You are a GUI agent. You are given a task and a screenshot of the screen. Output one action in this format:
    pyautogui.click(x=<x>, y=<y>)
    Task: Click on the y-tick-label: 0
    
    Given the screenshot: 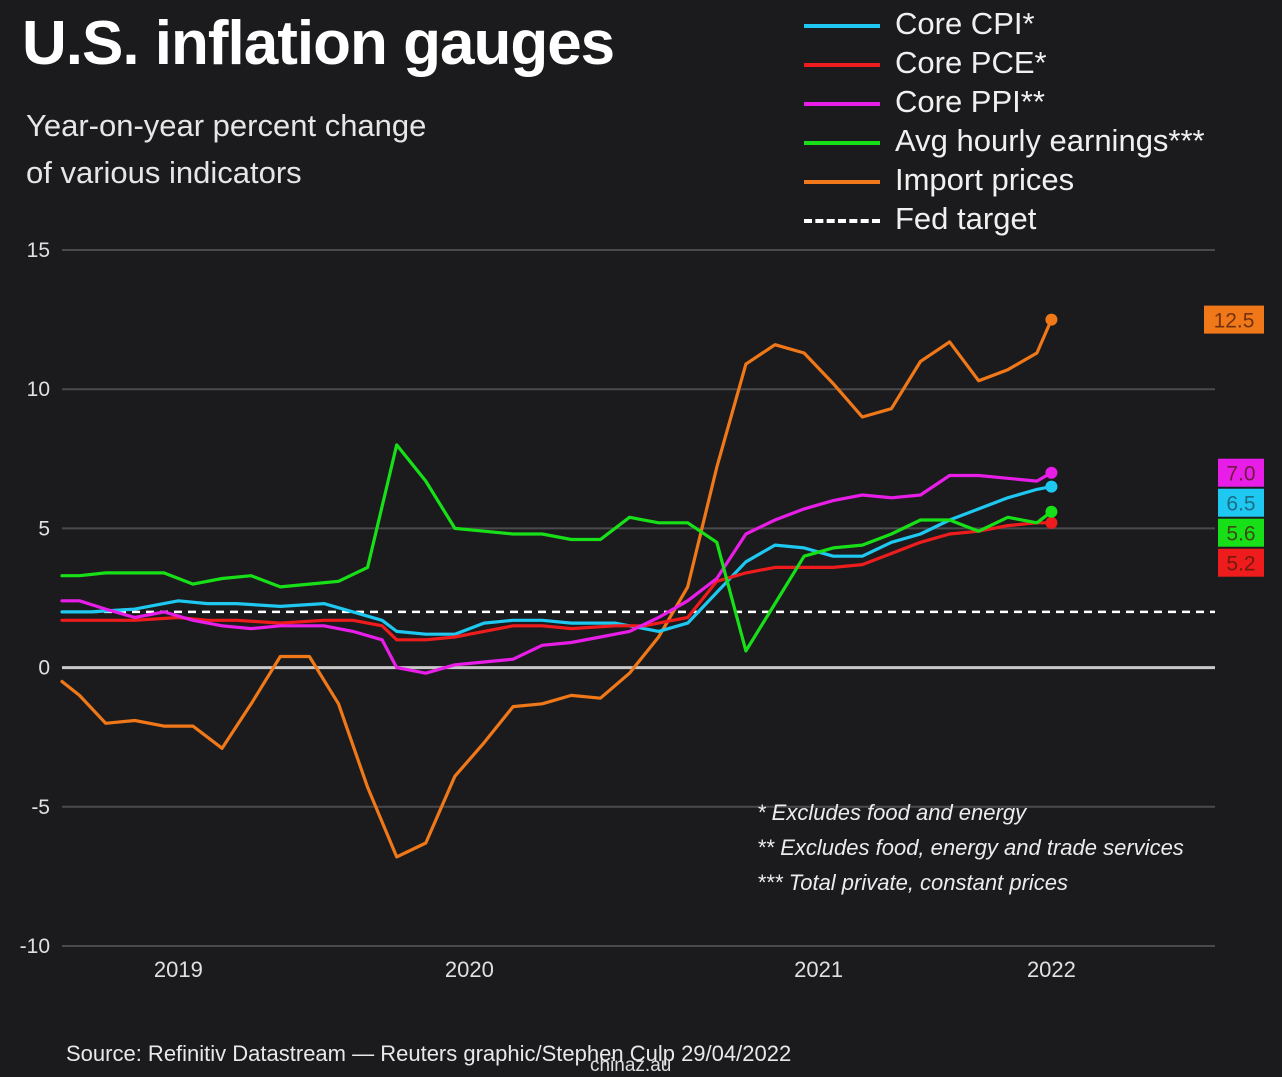 What is the action you would take?
    pyautogui.click(x=44, y=668)
    